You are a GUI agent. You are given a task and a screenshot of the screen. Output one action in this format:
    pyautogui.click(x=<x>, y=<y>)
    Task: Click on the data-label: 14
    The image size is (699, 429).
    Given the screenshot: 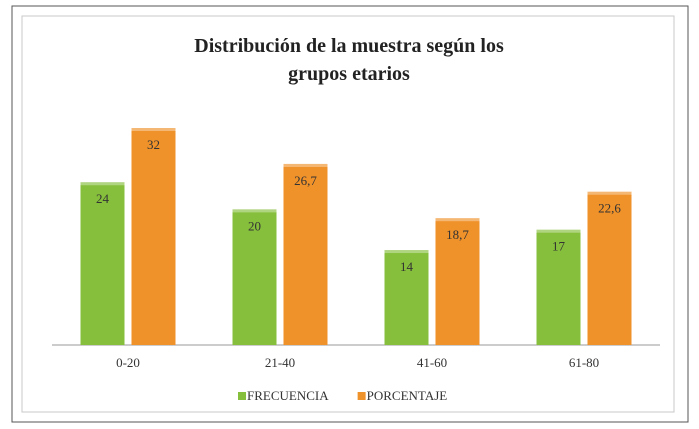 What is the action you would take?
    pyautogui.click(x=407, y=266)
    